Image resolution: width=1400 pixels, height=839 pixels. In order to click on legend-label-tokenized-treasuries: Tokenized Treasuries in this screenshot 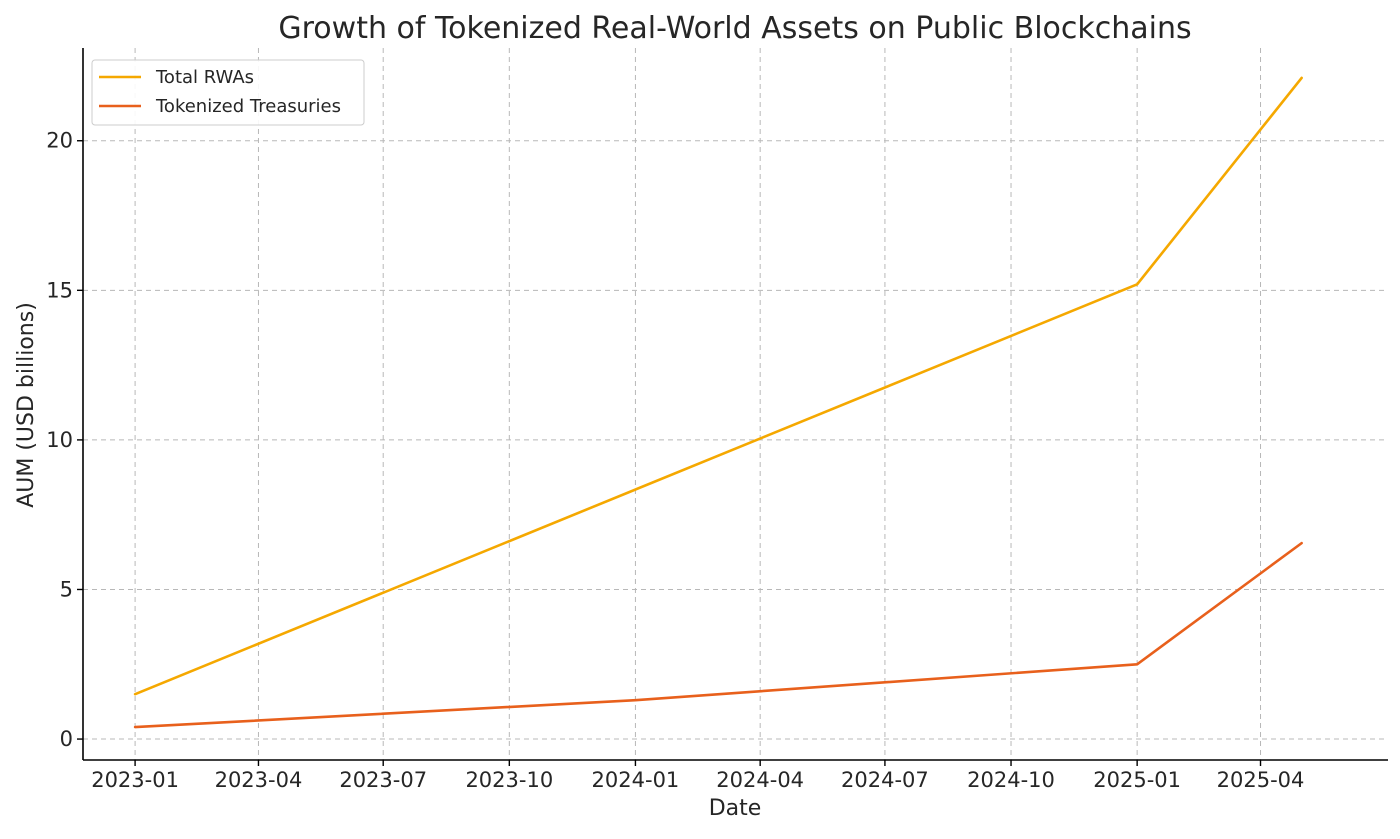, I will do `click(248, 106)`.